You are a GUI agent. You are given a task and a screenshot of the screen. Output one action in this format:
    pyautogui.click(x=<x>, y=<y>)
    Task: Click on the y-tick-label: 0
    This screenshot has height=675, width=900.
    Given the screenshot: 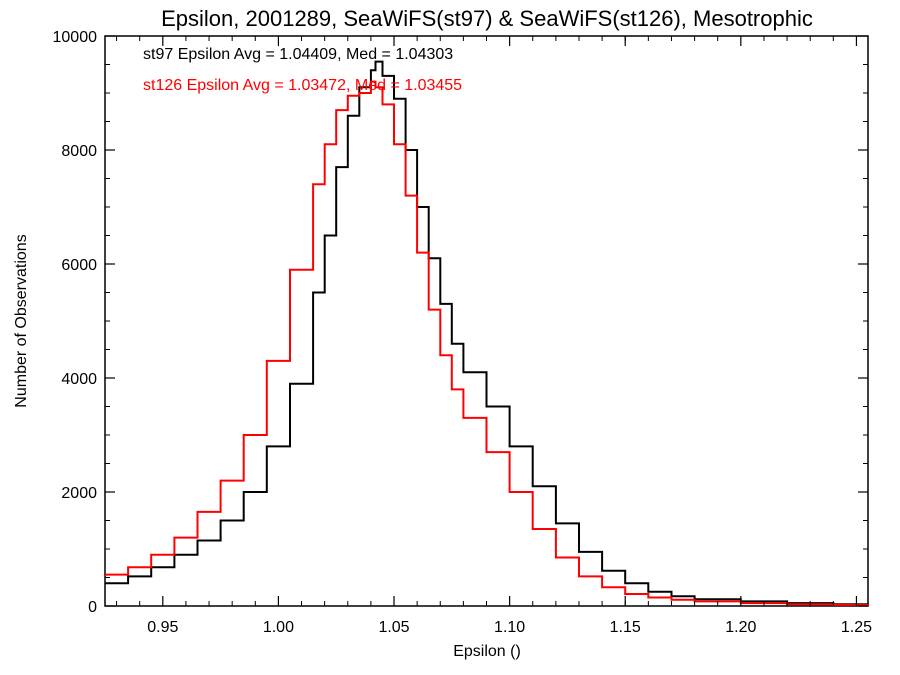 What is the action you would take?
    pyautogui.click(x=92, y=607)
    